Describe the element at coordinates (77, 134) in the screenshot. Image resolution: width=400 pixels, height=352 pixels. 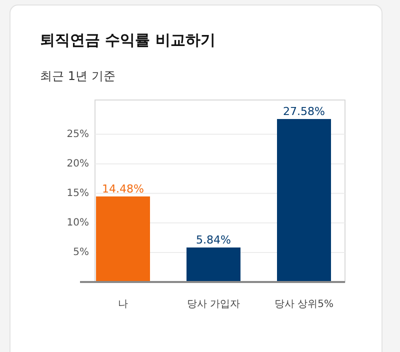
I see `y-tick-label: 25%` at that location.